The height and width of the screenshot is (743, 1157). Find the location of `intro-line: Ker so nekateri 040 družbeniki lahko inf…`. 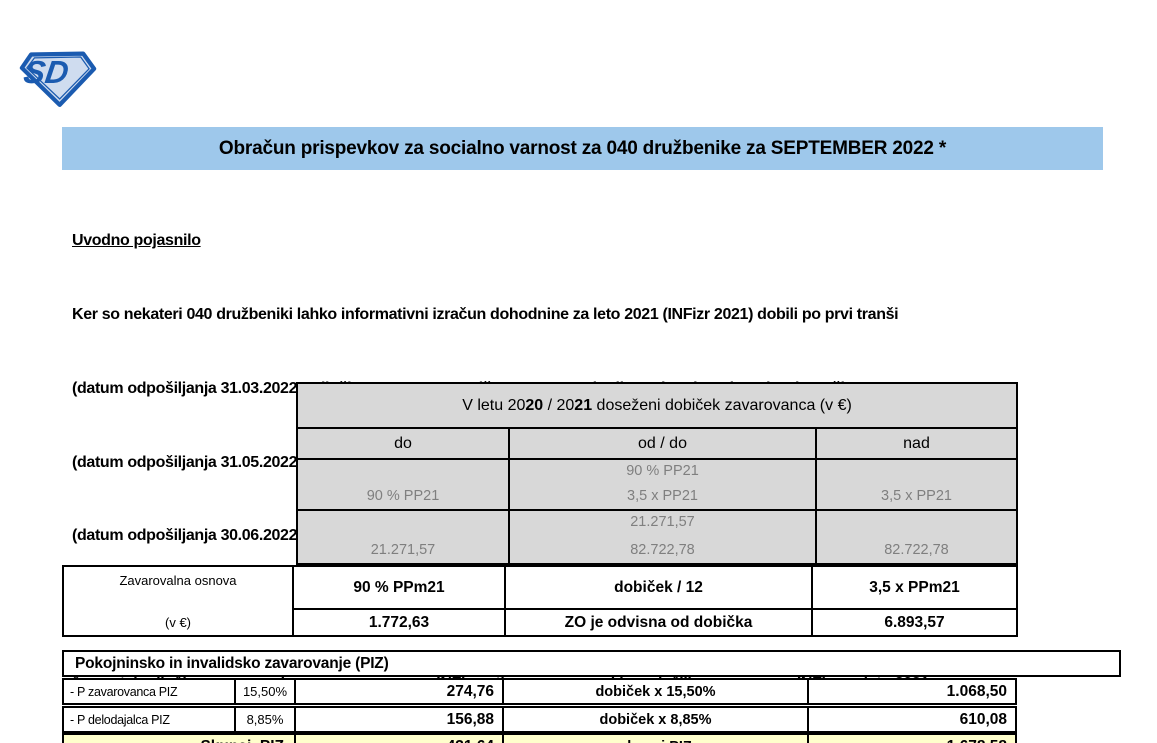

intro-line: Ker so nekateri 040 družbeniki lahko inf… is located at coordinates (485, 314).